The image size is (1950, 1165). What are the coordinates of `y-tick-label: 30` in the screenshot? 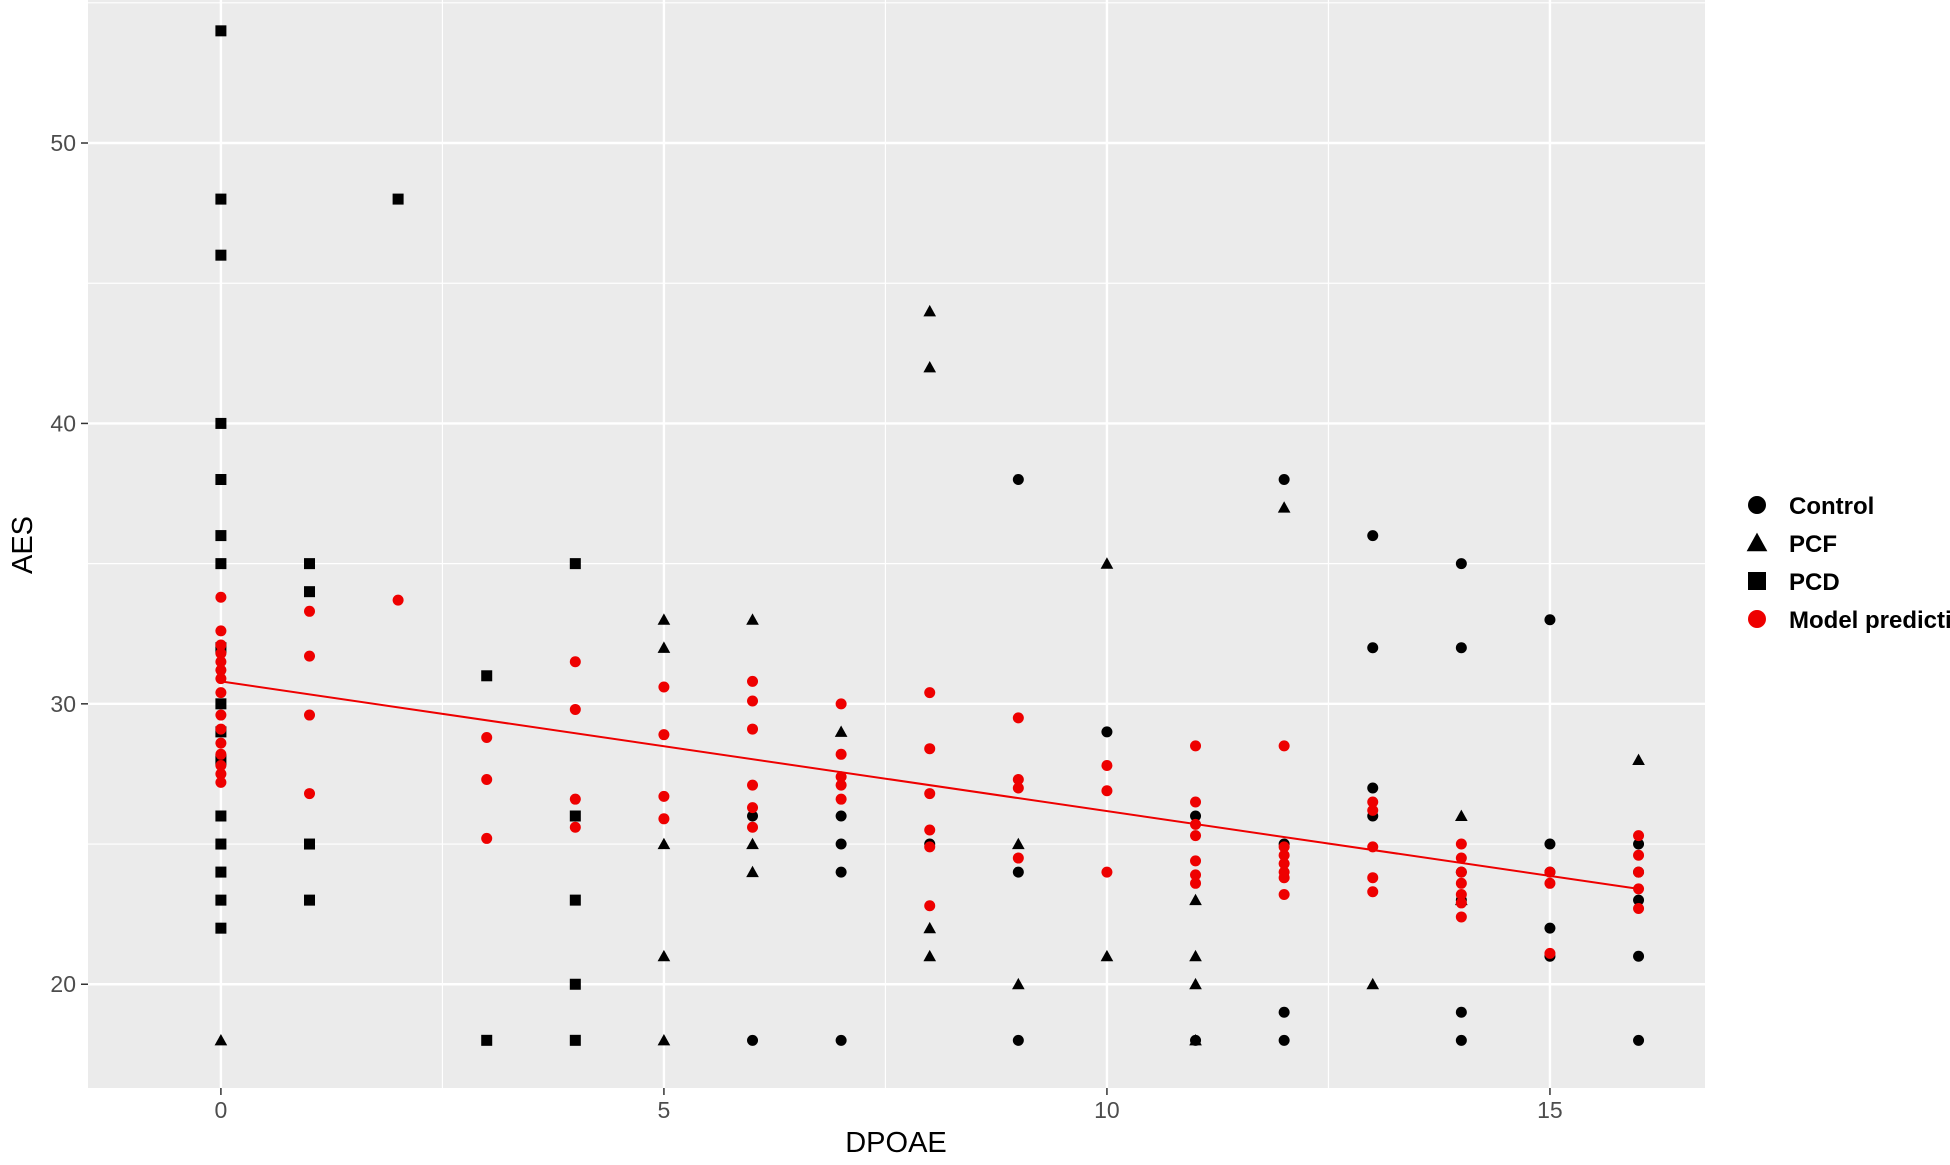 It's located at (63, 704).